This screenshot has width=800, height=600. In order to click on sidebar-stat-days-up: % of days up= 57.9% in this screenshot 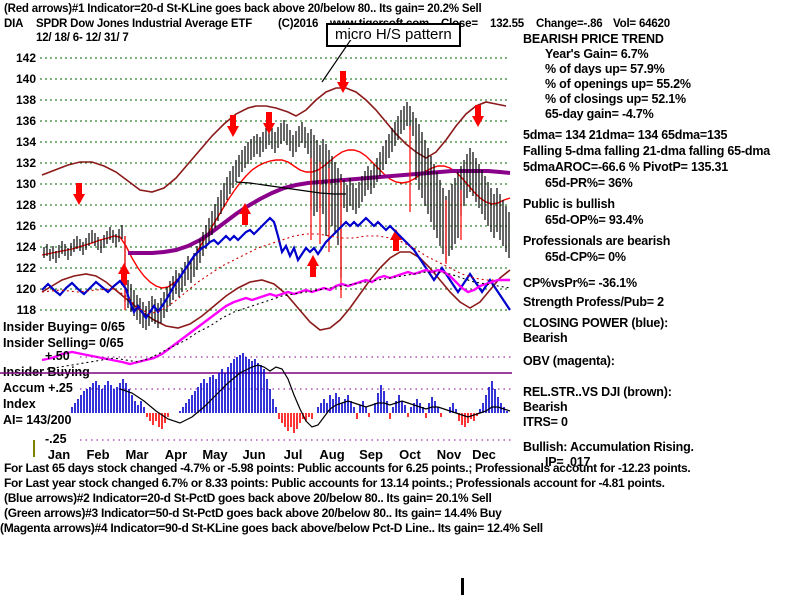, I will do `click(605, 69)`.